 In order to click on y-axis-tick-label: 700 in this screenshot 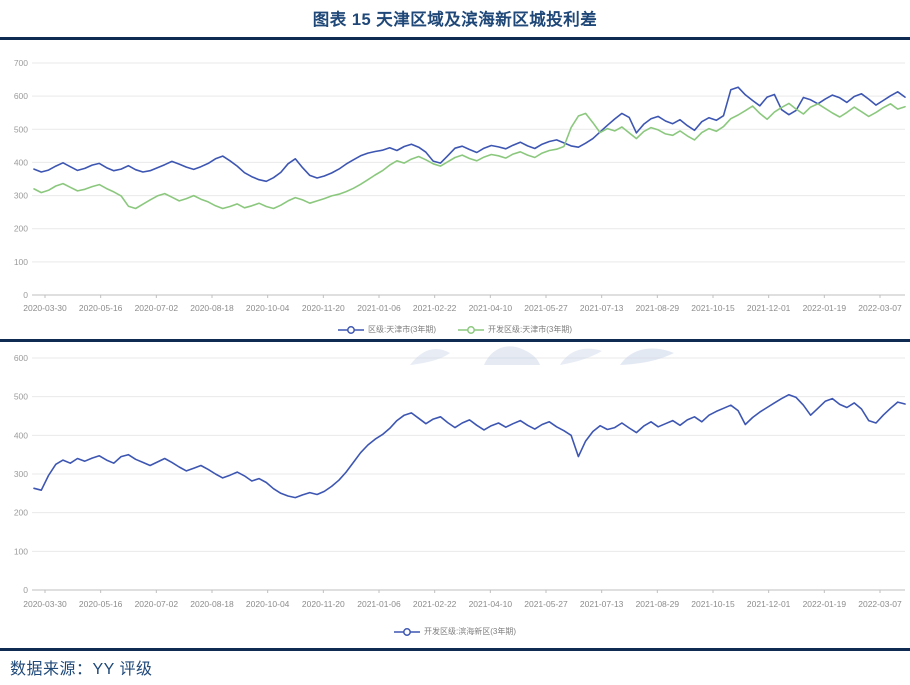, I will do `click(21, 63)`.